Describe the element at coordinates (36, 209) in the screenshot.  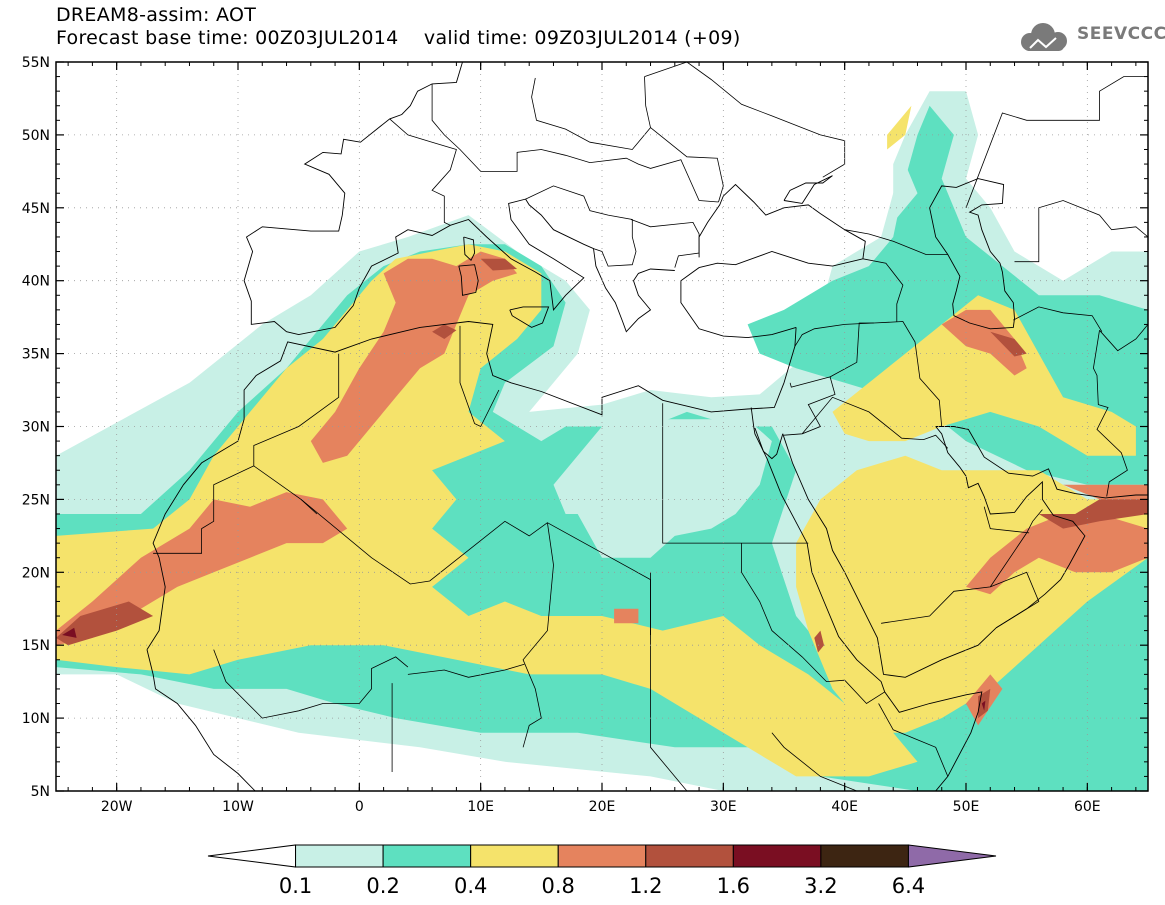
I see `lat-tick-label: 45N` at that location.